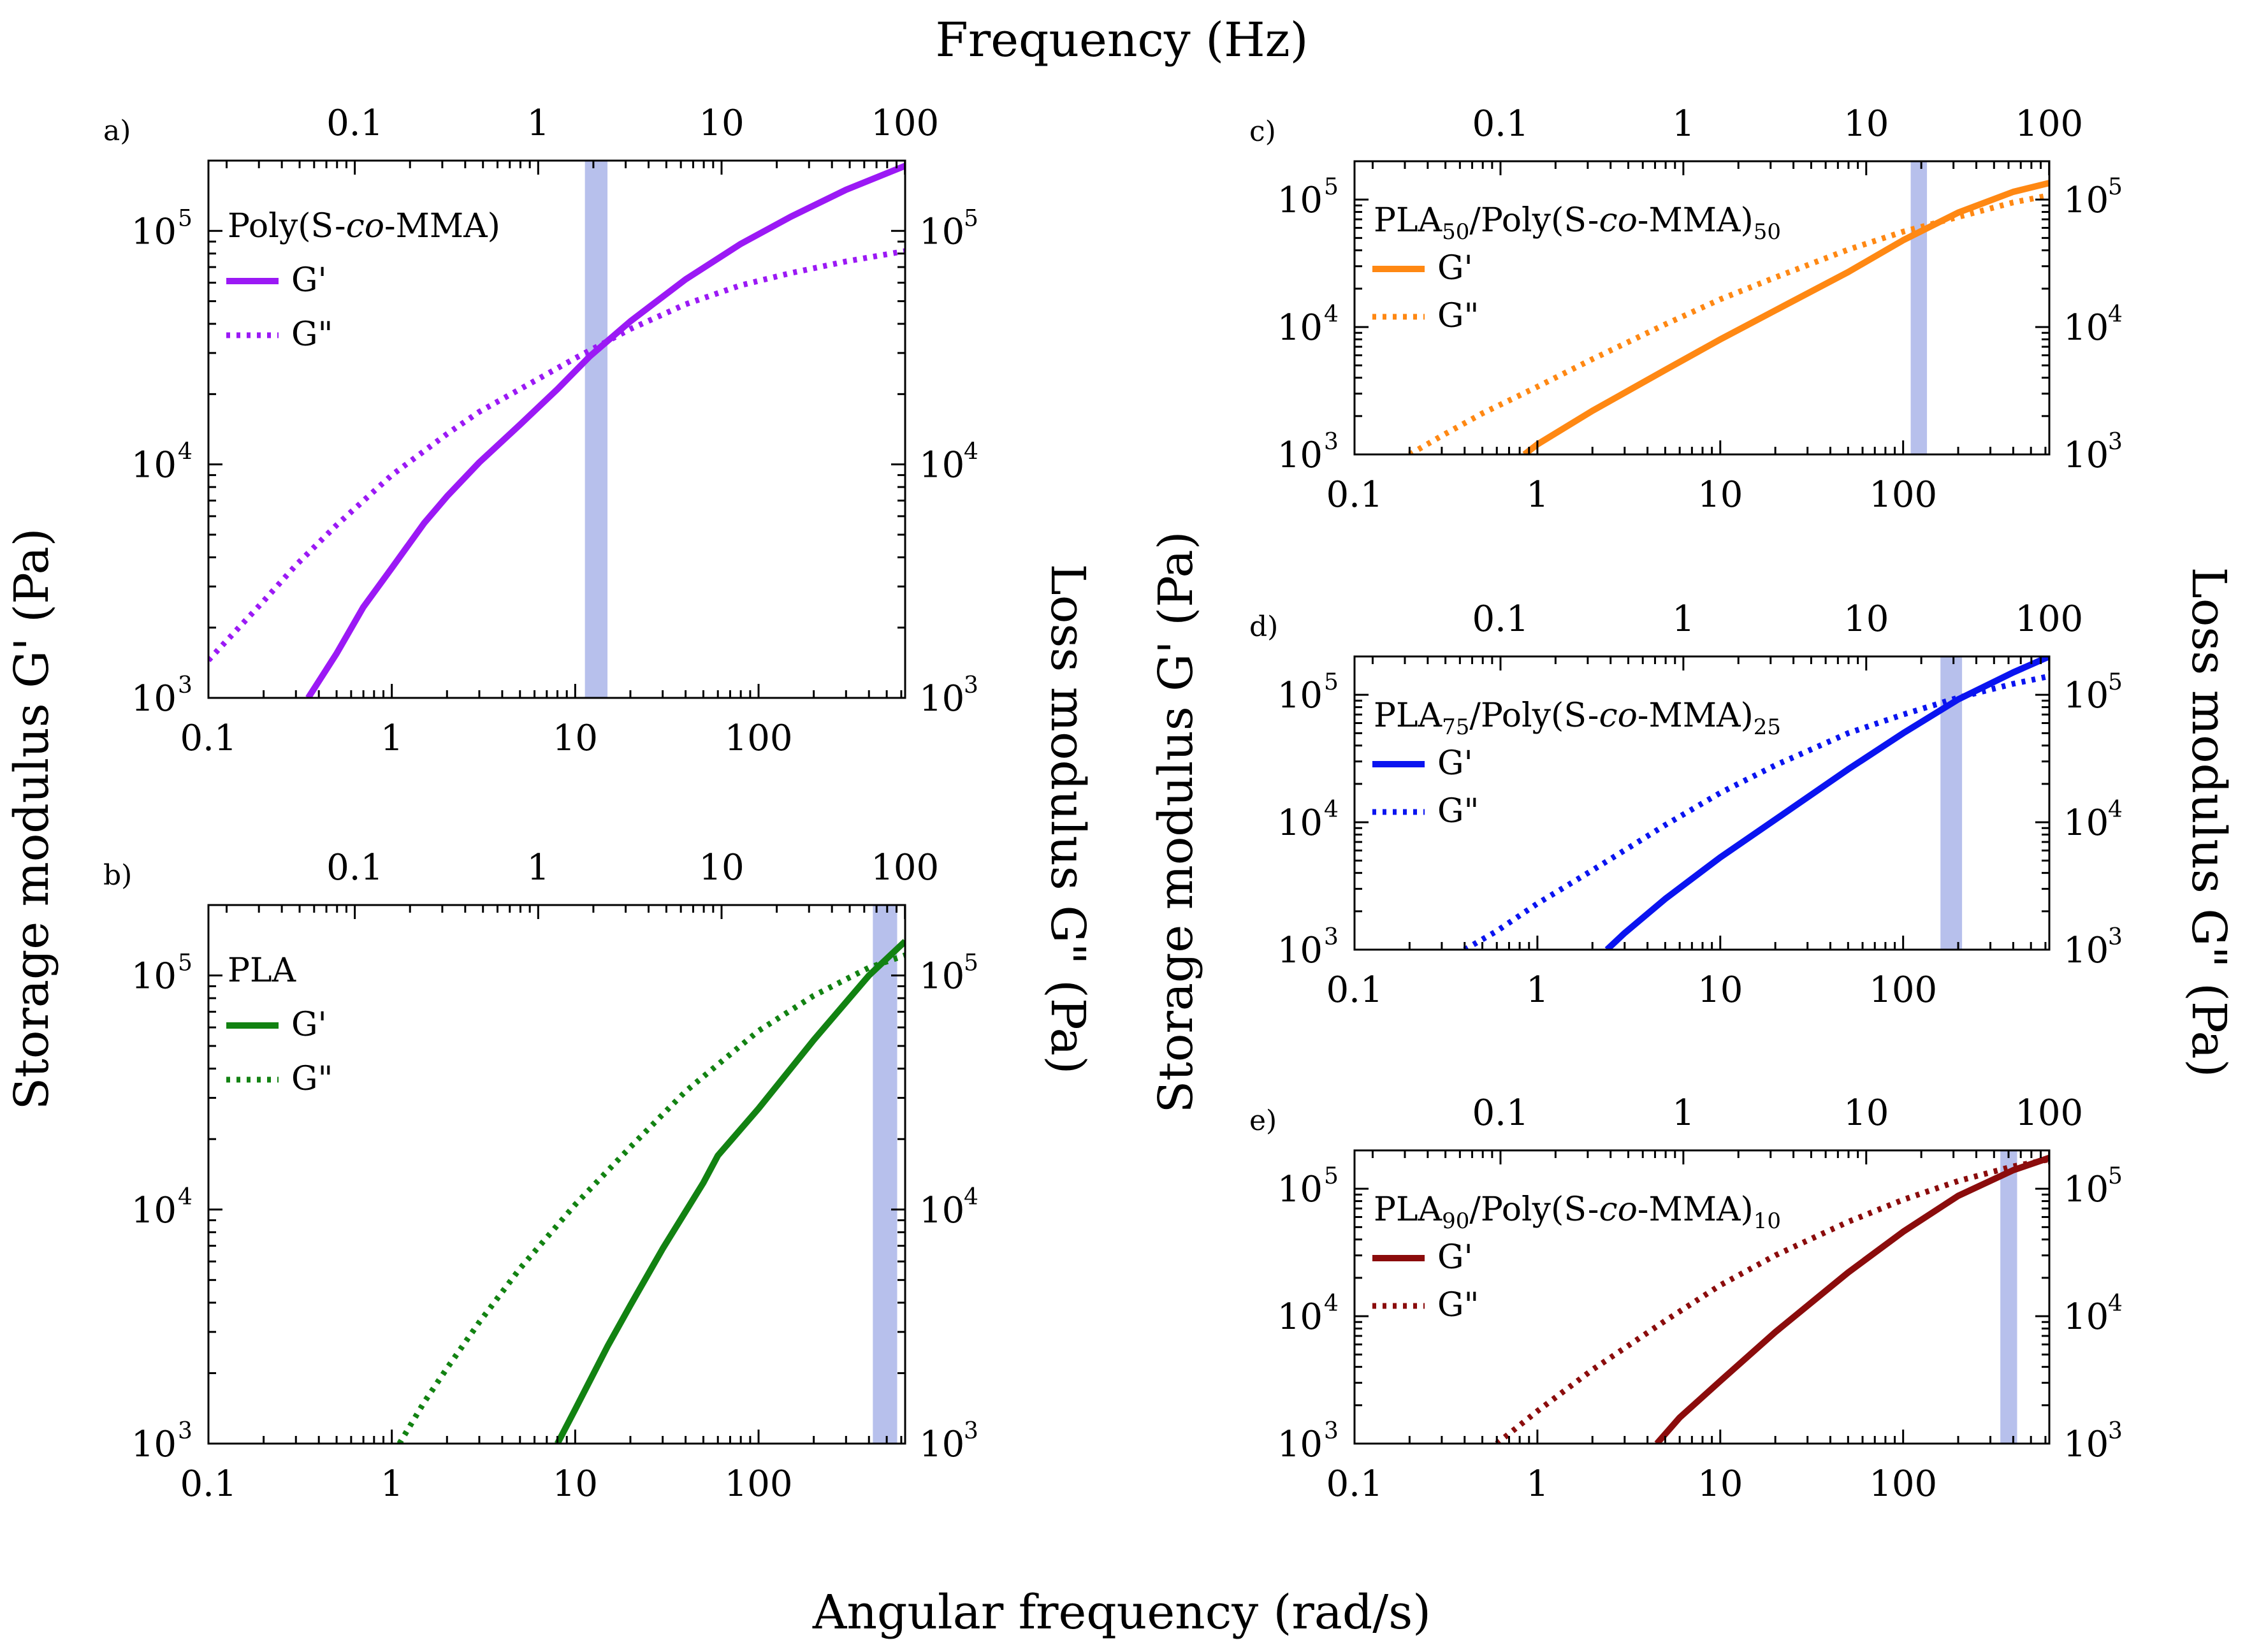 Image resolution: width=2245 pixels, height=1652 pixels. Describe the element at coordinates (1903, 1484) in the screenshot. I see `x-tick-label: 100` at that location.